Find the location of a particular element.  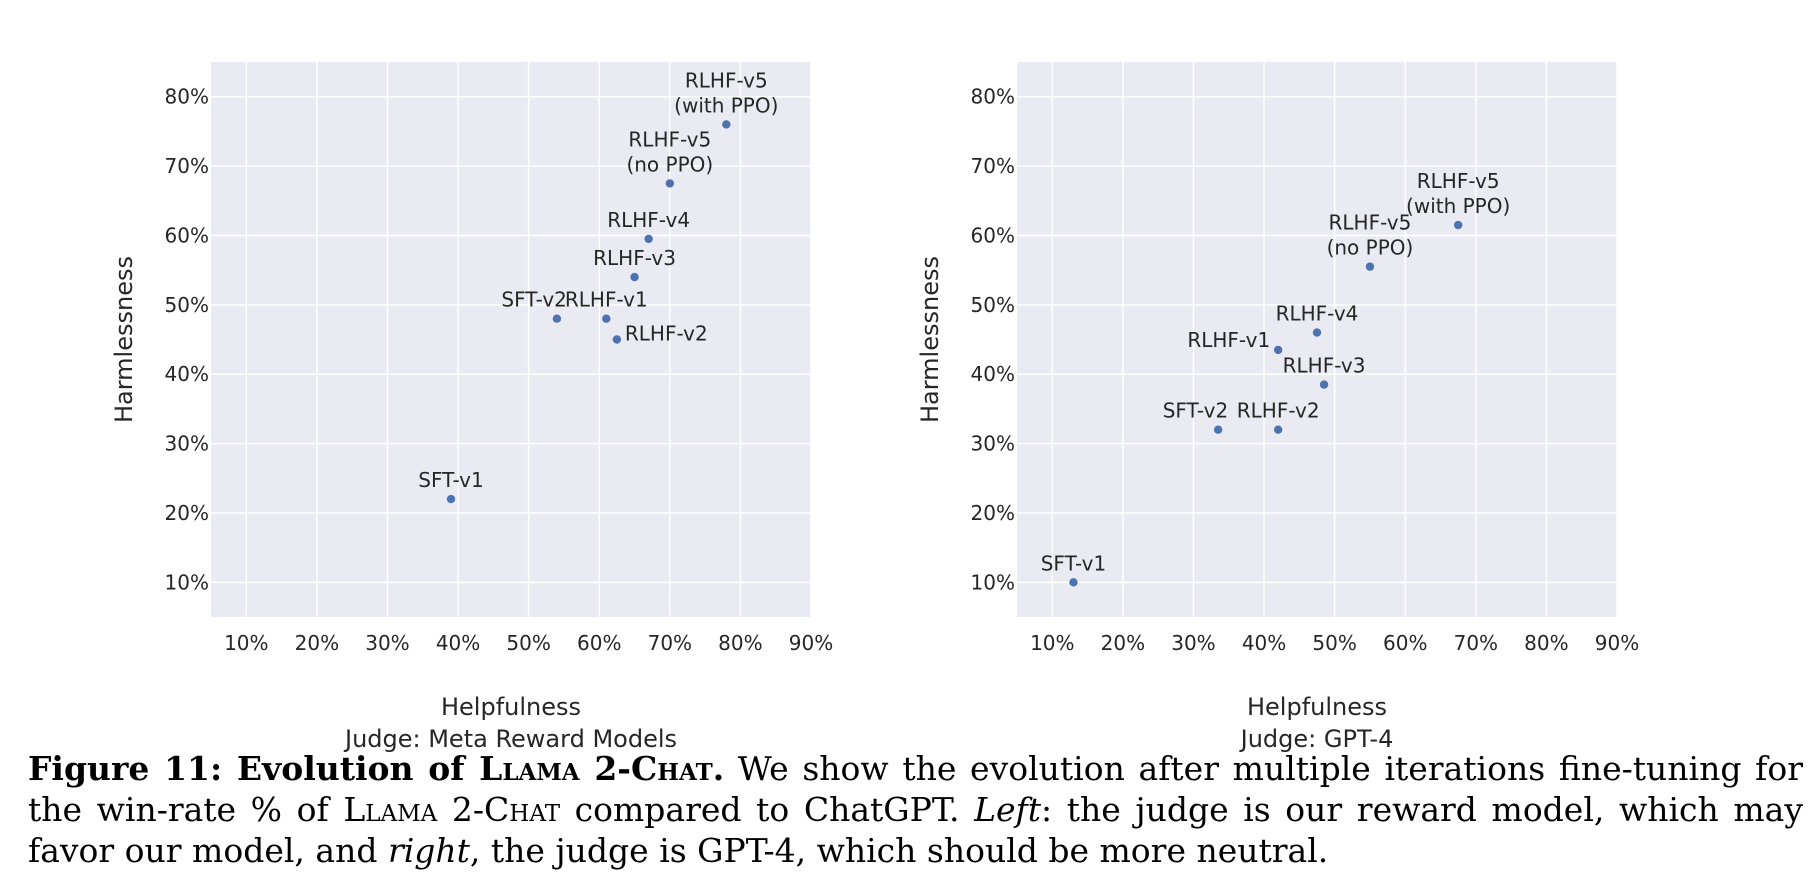

caption-label: Figure 11: Evolution of Llama 2-Chat. is located at coordinates (376, 768).